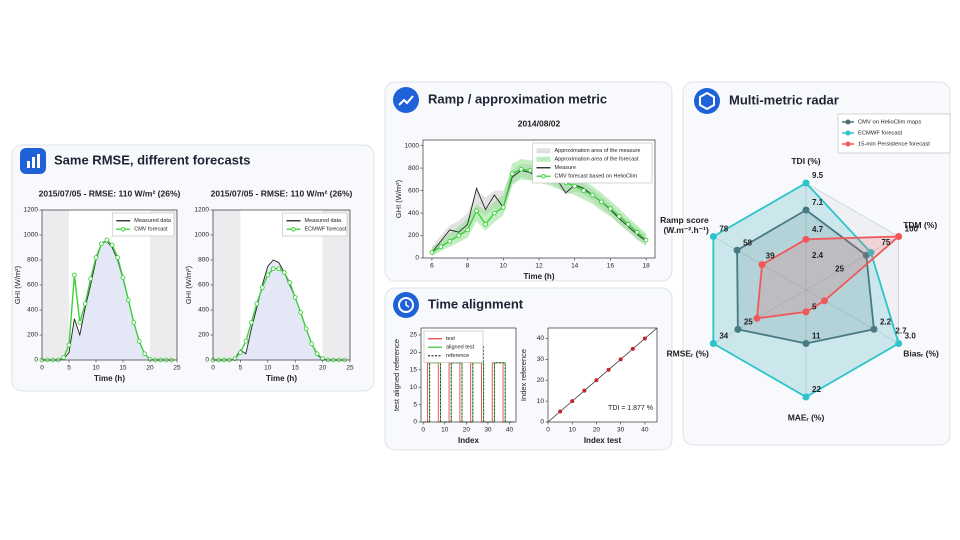 The height and width of the screenshot is (540, 960). What do you see at coordinates (889, 123) in the screenshot?
I see `legend-label: CMV on HelioClim maps` at bounding box center [889, 123].